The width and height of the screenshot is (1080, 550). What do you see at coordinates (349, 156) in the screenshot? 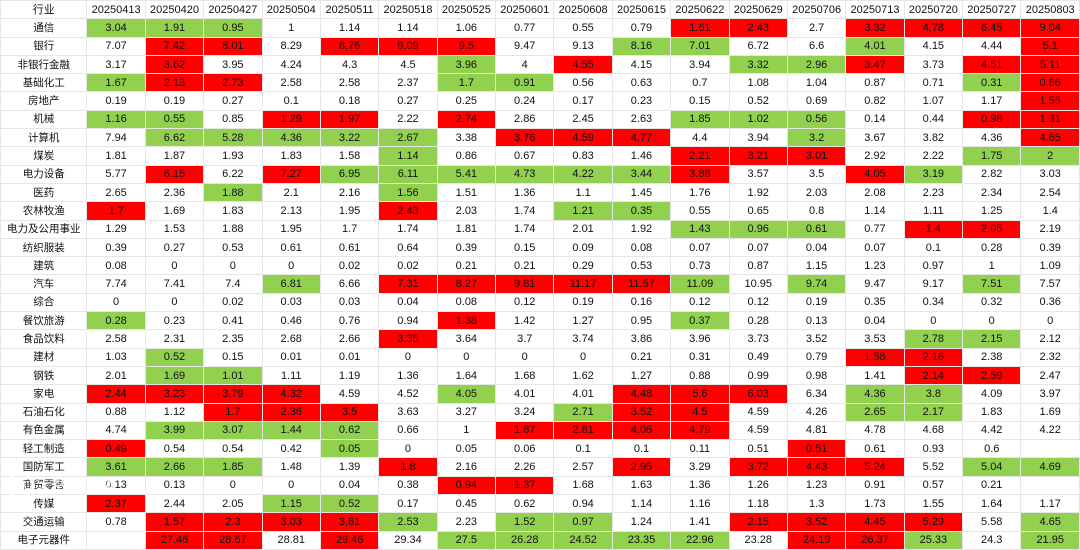
I see `value-cell: 1.58` at bounding box center [349, 156].